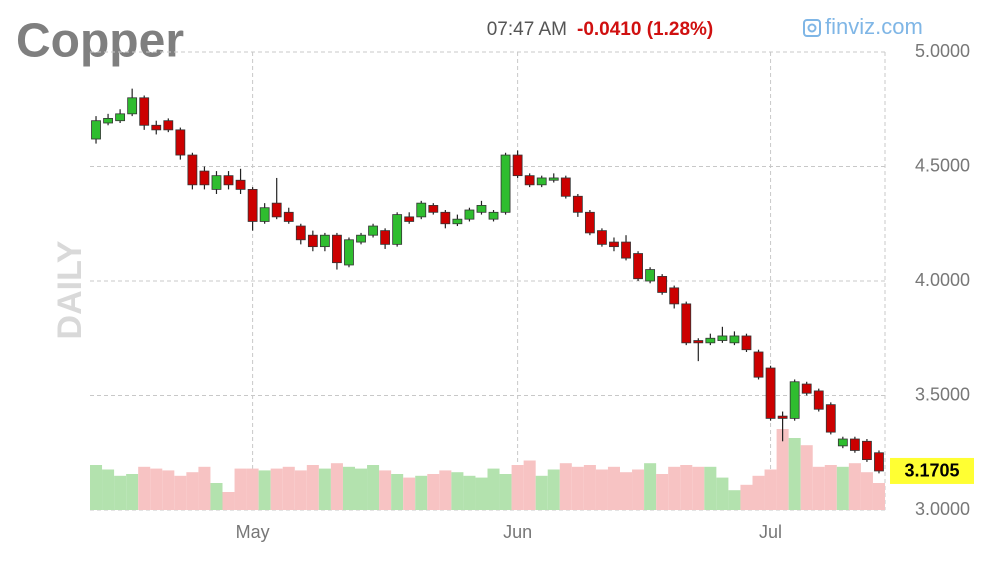 This screenshot has height=562, width=1003. I want to click on chart-title: Copper, so click(100, 41).